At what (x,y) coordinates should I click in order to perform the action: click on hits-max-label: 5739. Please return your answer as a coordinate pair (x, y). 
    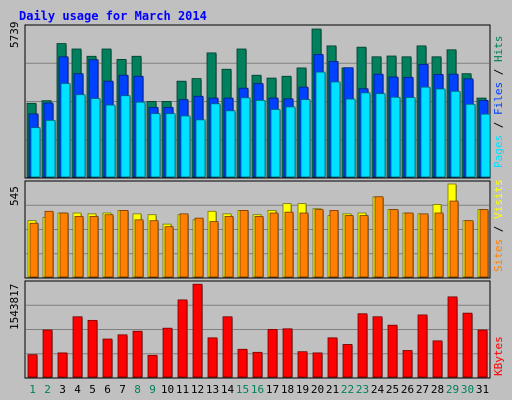
    Looking at the image, I should click on (14, 35).